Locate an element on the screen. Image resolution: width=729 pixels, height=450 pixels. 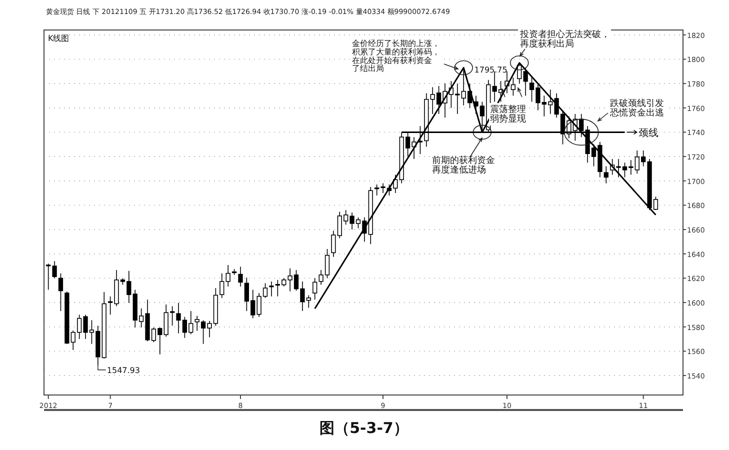
annotation: 1547.93 is located at coordinates (123, 370).